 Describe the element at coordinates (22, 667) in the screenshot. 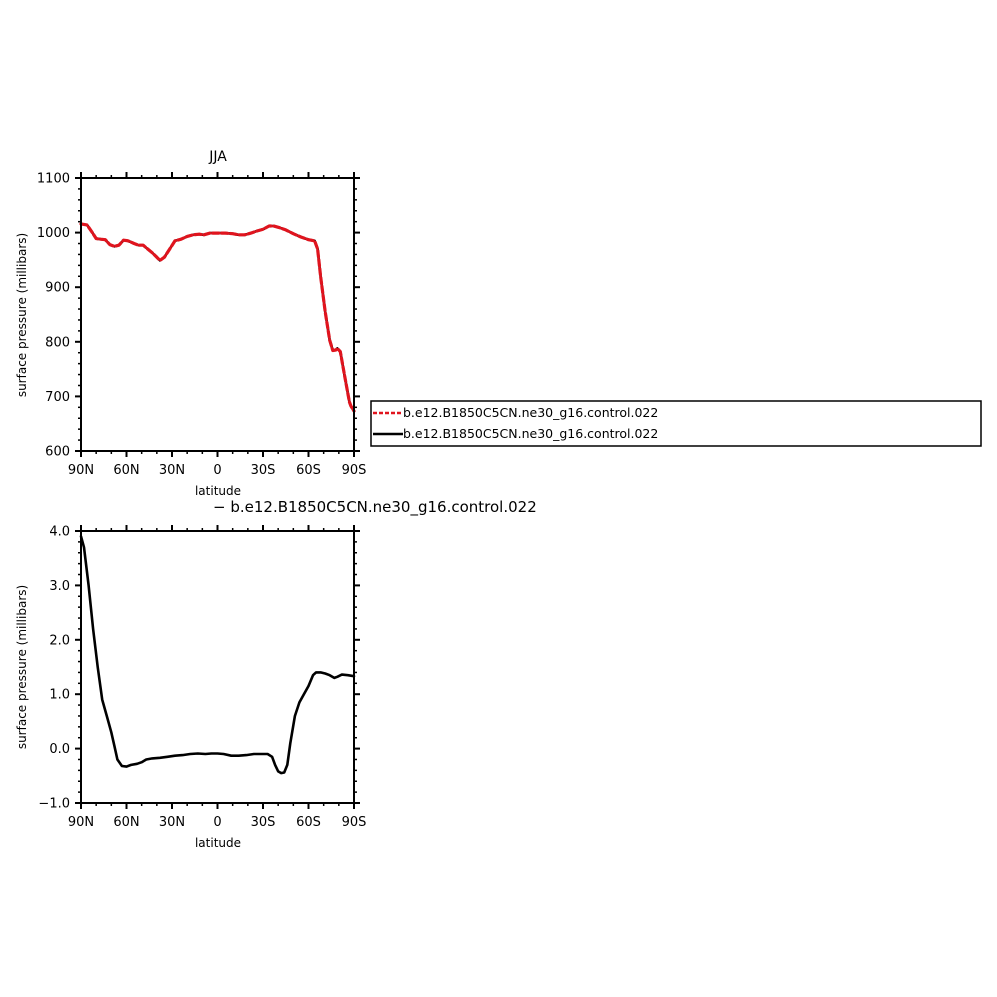

I see `bottom-y-axis-label: surface pressure (millibars)` at that location.